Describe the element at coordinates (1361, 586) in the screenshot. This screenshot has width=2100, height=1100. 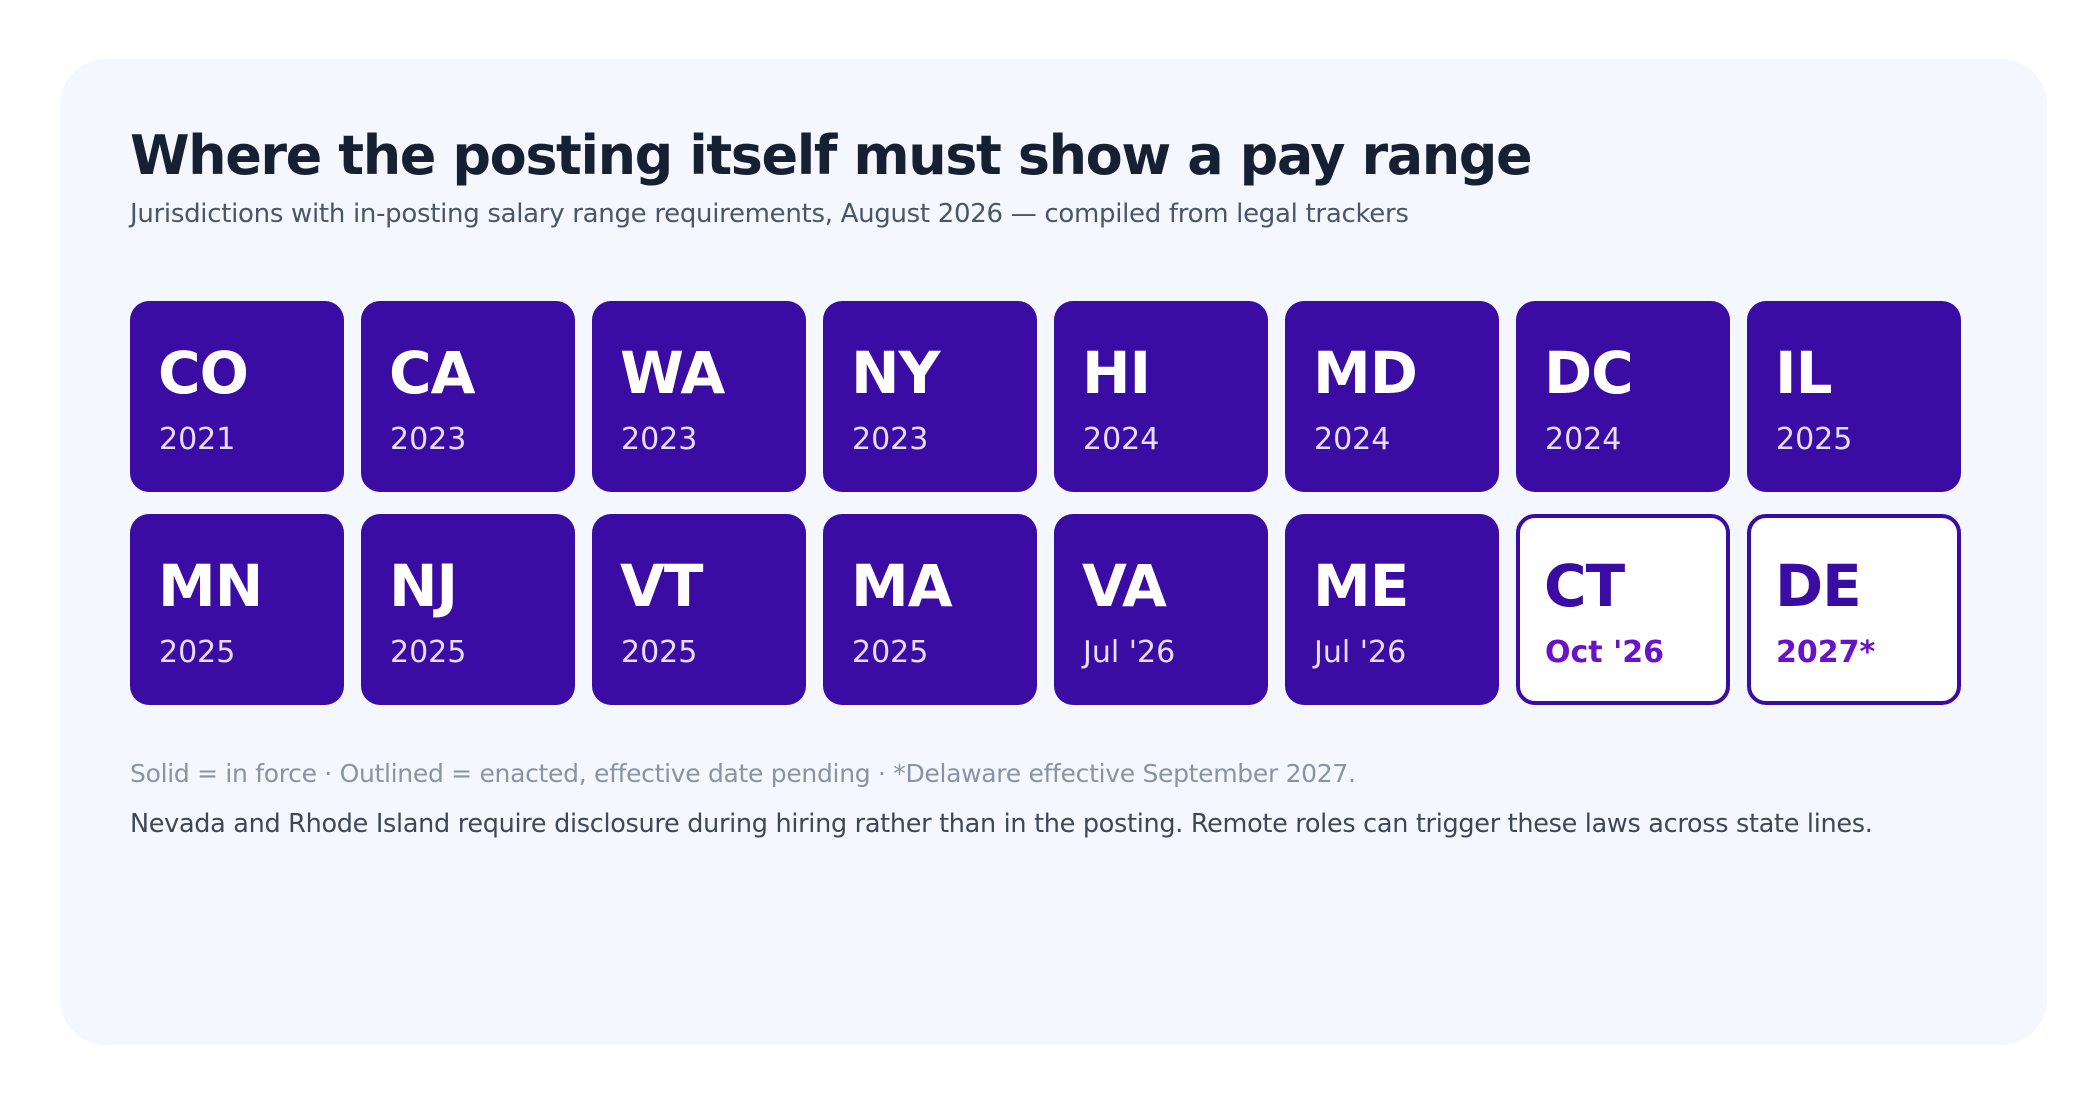
I see `jurisdiction-abbr: ME` at that location.